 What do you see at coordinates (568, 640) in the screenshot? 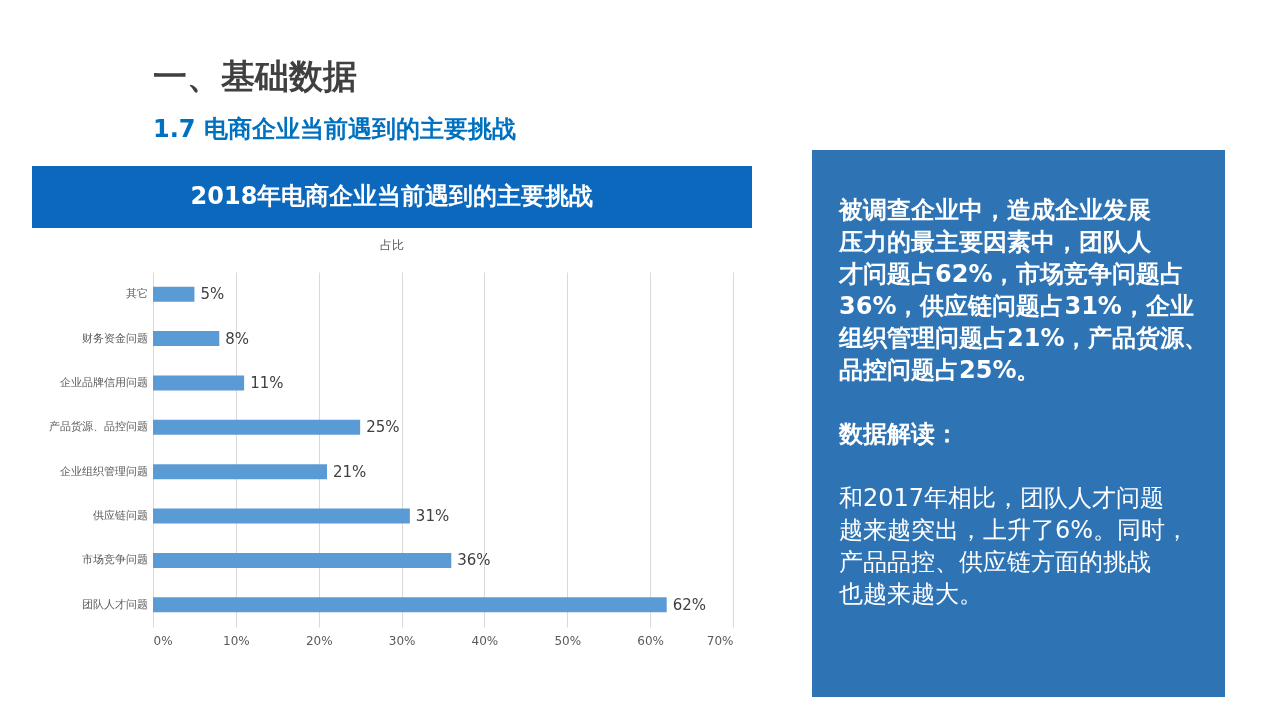
I see `x-tick-label: 50%` at bounding box center [568, 640].